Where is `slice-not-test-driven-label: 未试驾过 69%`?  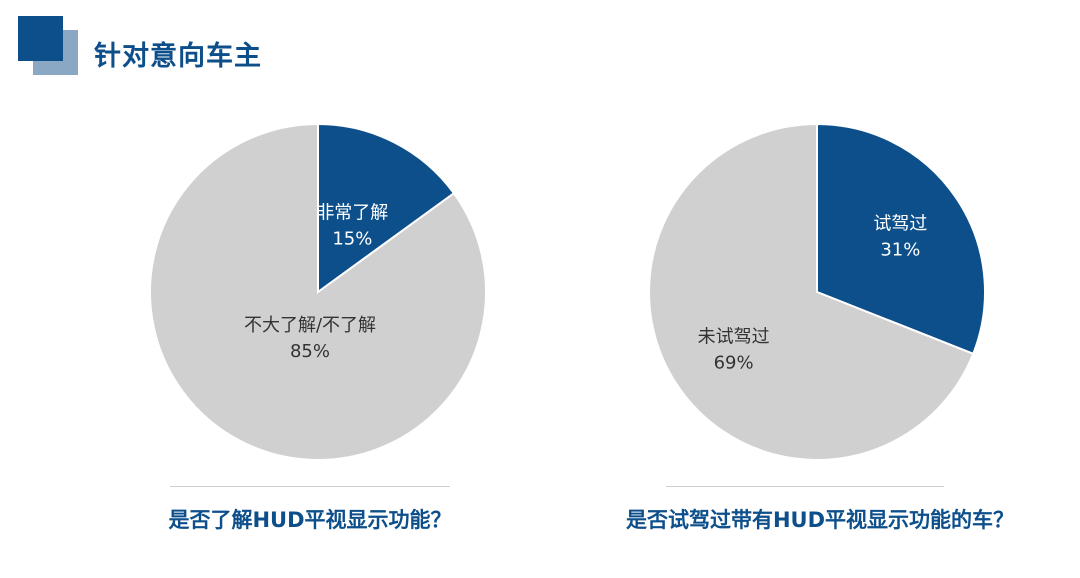 slice-not-test-driven-label: 未试驾过 69% is located at coordinates (734, 350).